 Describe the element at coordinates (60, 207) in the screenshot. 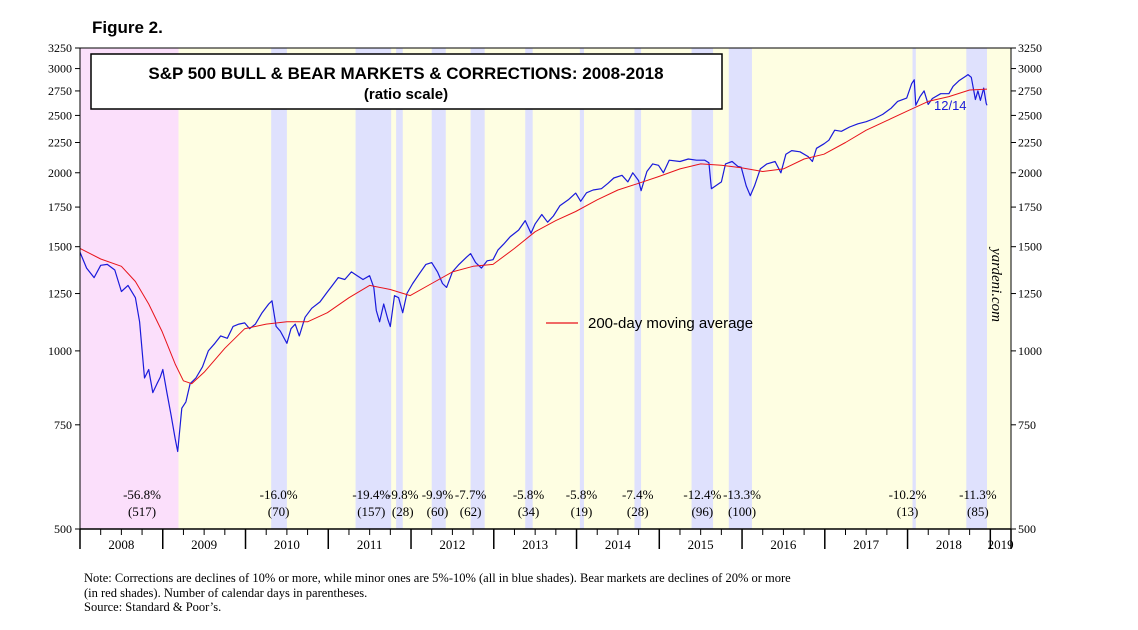

I see `y-tick-label-left: 1750` at that location.